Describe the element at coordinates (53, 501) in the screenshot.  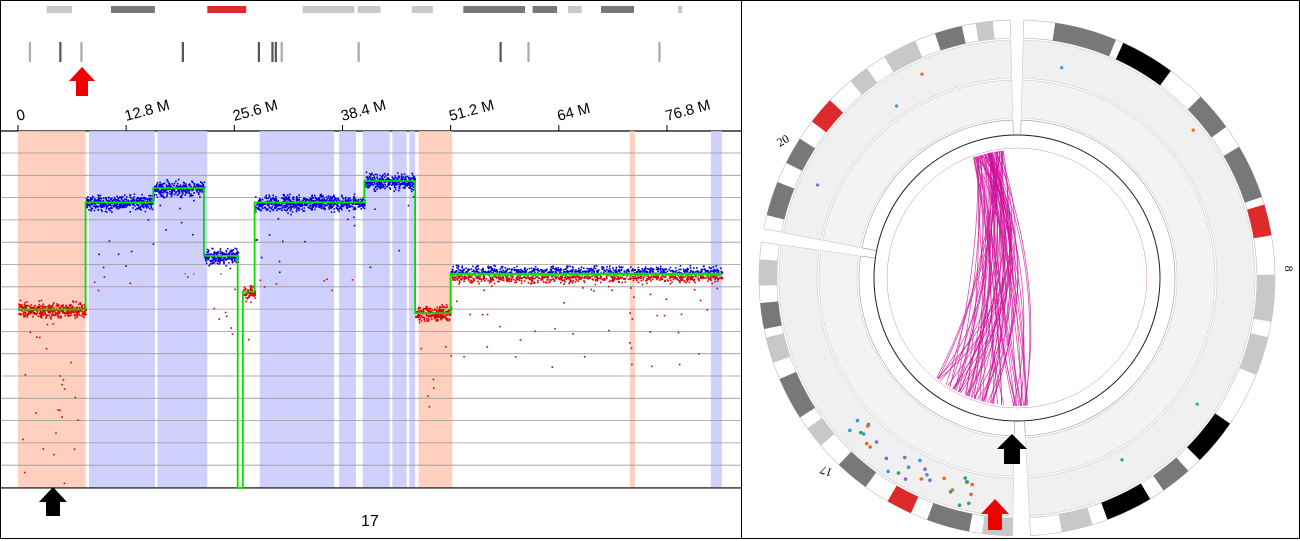
I see `marker-arrow-icon` at that location.